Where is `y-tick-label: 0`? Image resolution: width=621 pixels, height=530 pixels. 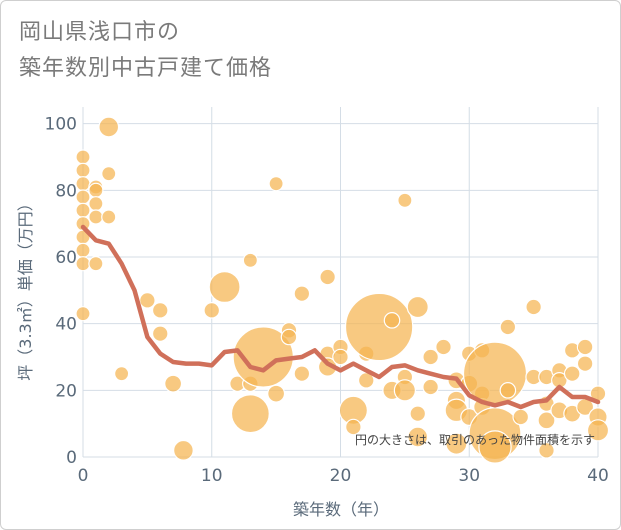
y-tick-label: 0 is located at coordinates (71, 458).